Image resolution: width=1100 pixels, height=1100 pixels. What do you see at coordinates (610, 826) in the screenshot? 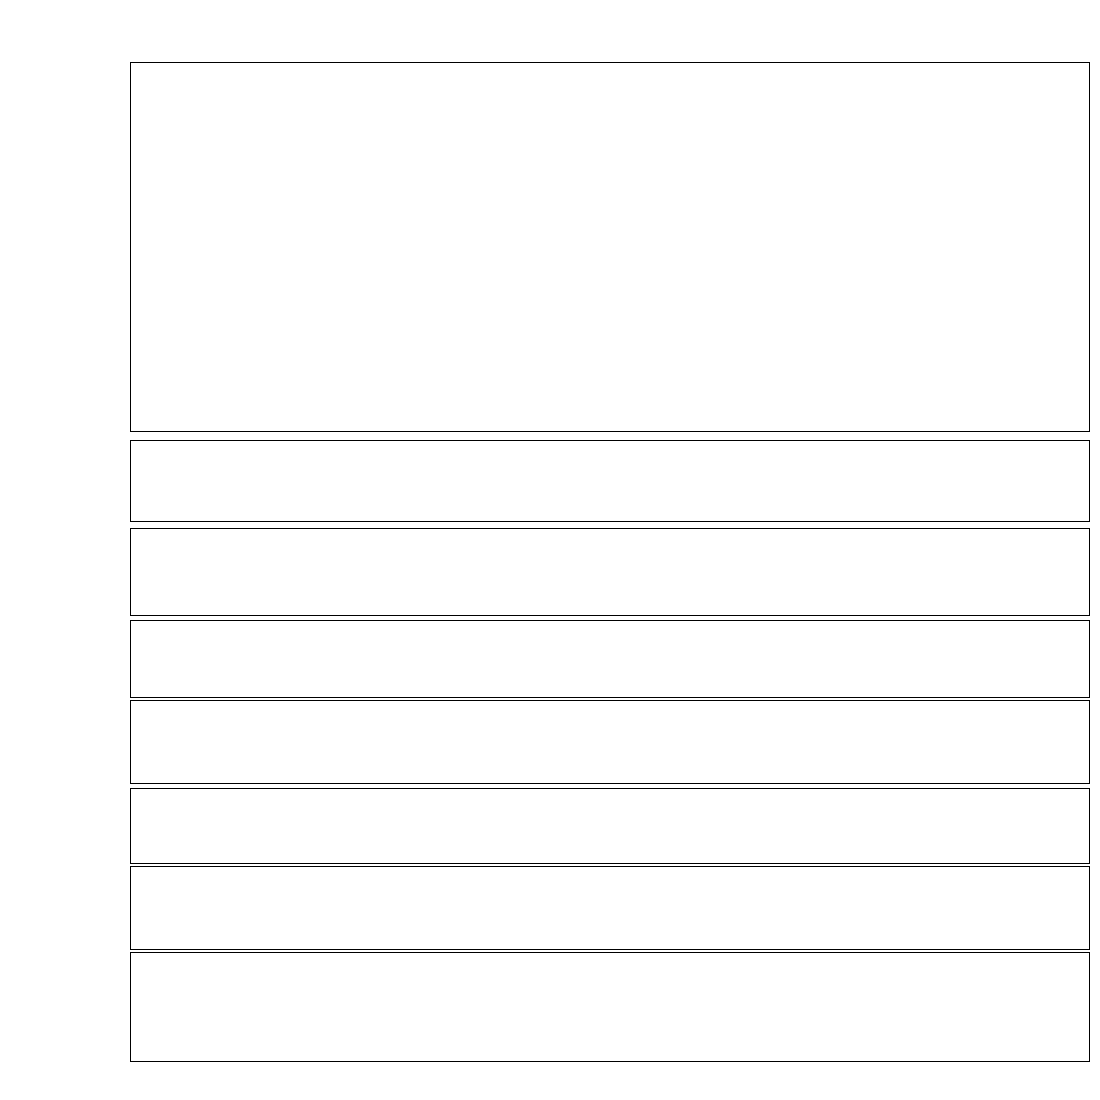
I see `panel-2m-rh` at bounding box center [610, 826].